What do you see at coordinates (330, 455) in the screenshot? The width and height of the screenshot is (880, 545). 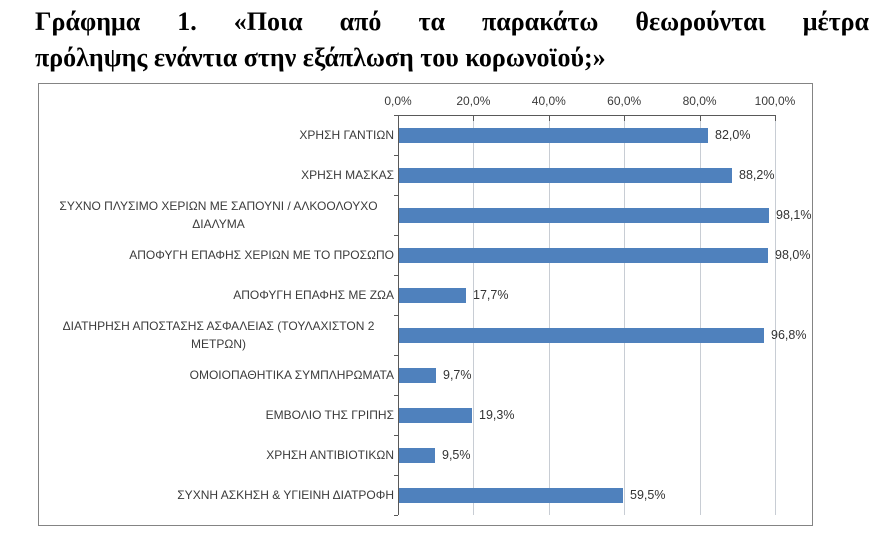 I see `category-label-text: ΧΡΗΣΗ ΑΝΤΙΒΙΟΤΙΚΩΝ` at bounding box center [330, 455].